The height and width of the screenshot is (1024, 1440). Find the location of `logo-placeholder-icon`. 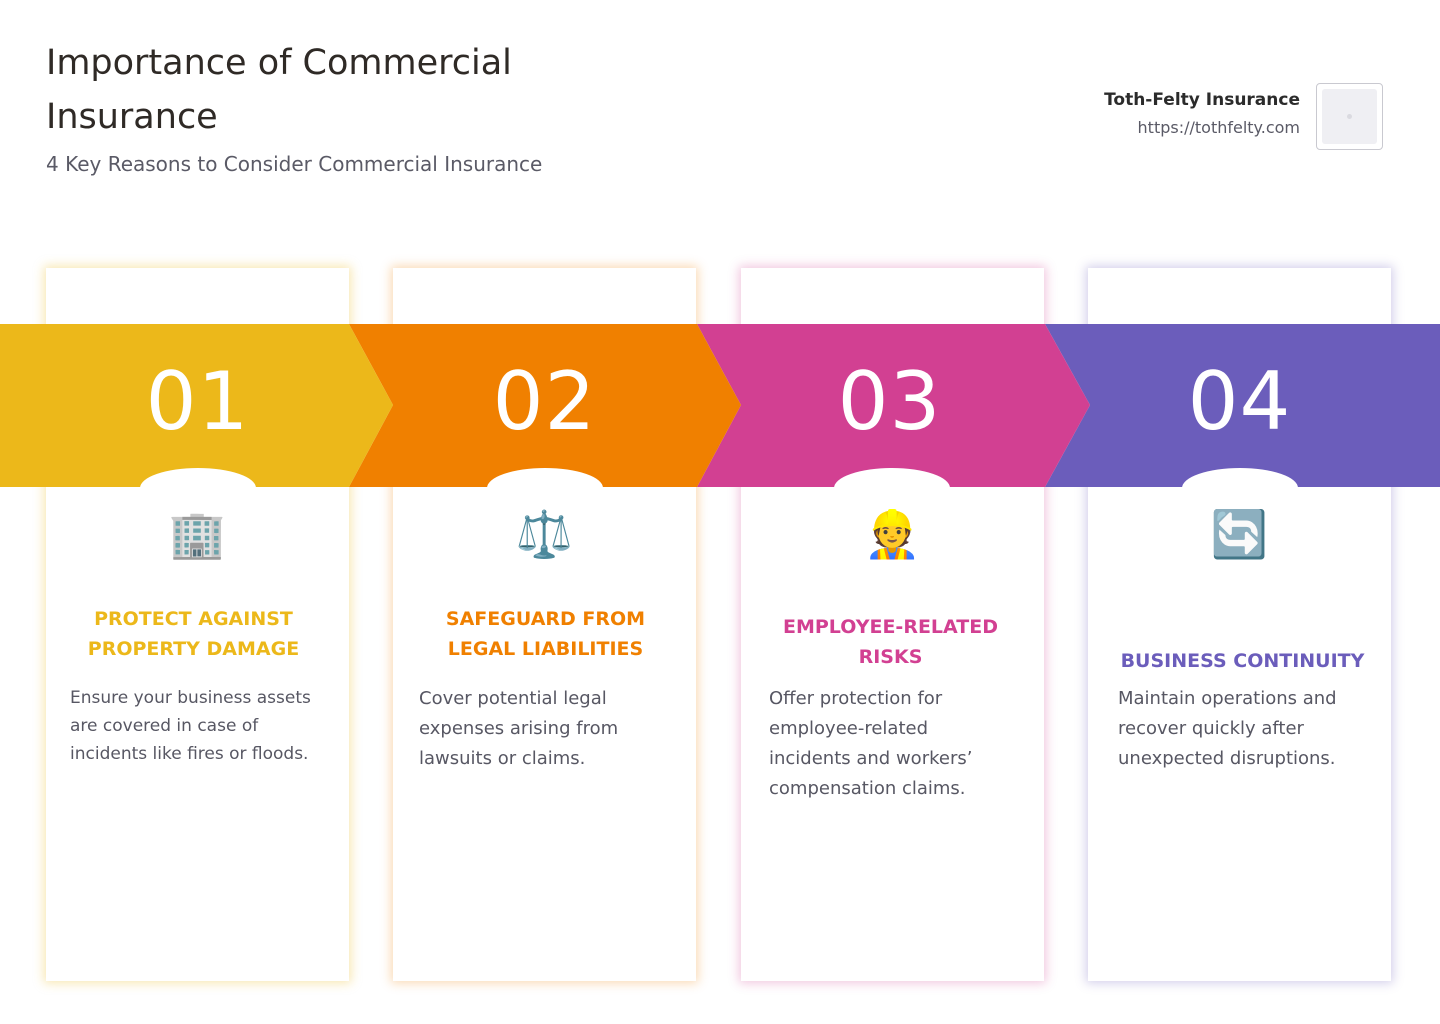

logo-placeholder-icon is located at coordinates (1349, 116).